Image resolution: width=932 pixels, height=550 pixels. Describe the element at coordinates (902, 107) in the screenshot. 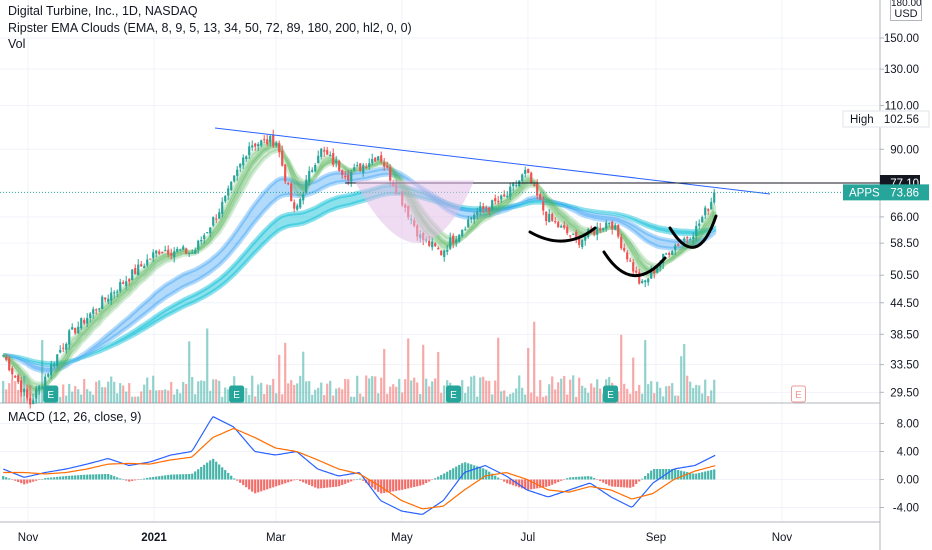

I see `price-tick-label: 110.00` at that location.